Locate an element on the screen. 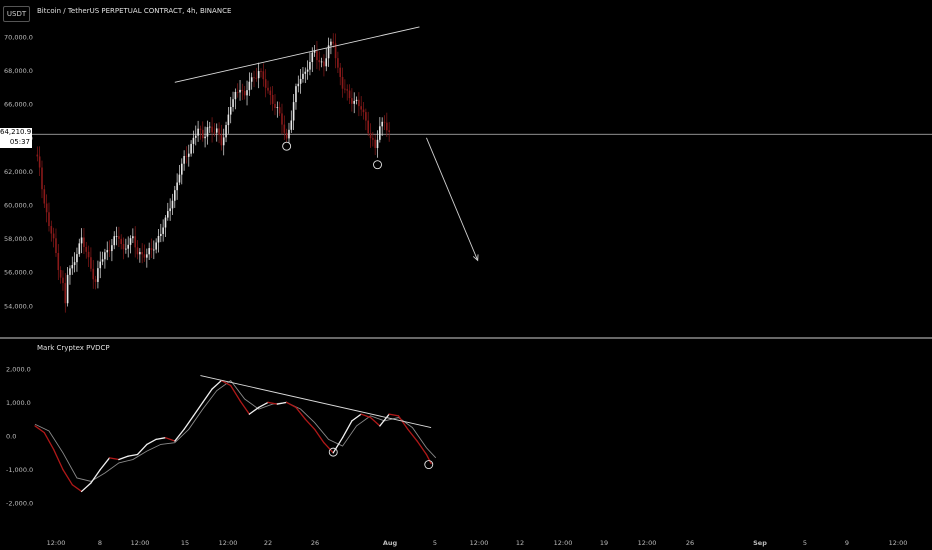 The height and width of the screenshot is (550, 932). y-tick-label: 70,000.0 is located at coordinates (18, 38).